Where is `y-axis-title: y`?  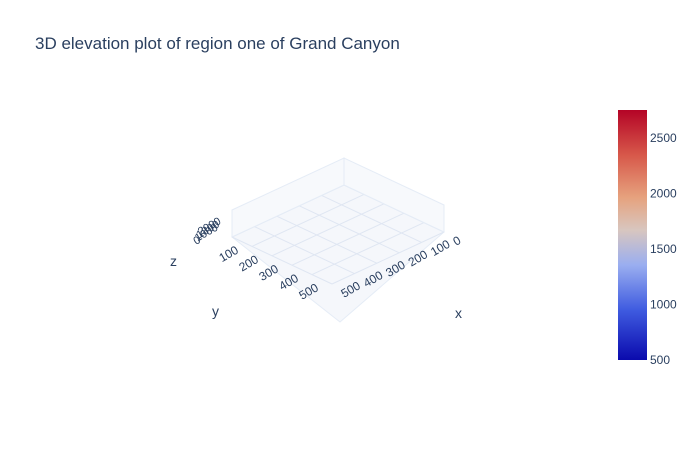 y-axis-title: y is located at coordinates (215, 311).